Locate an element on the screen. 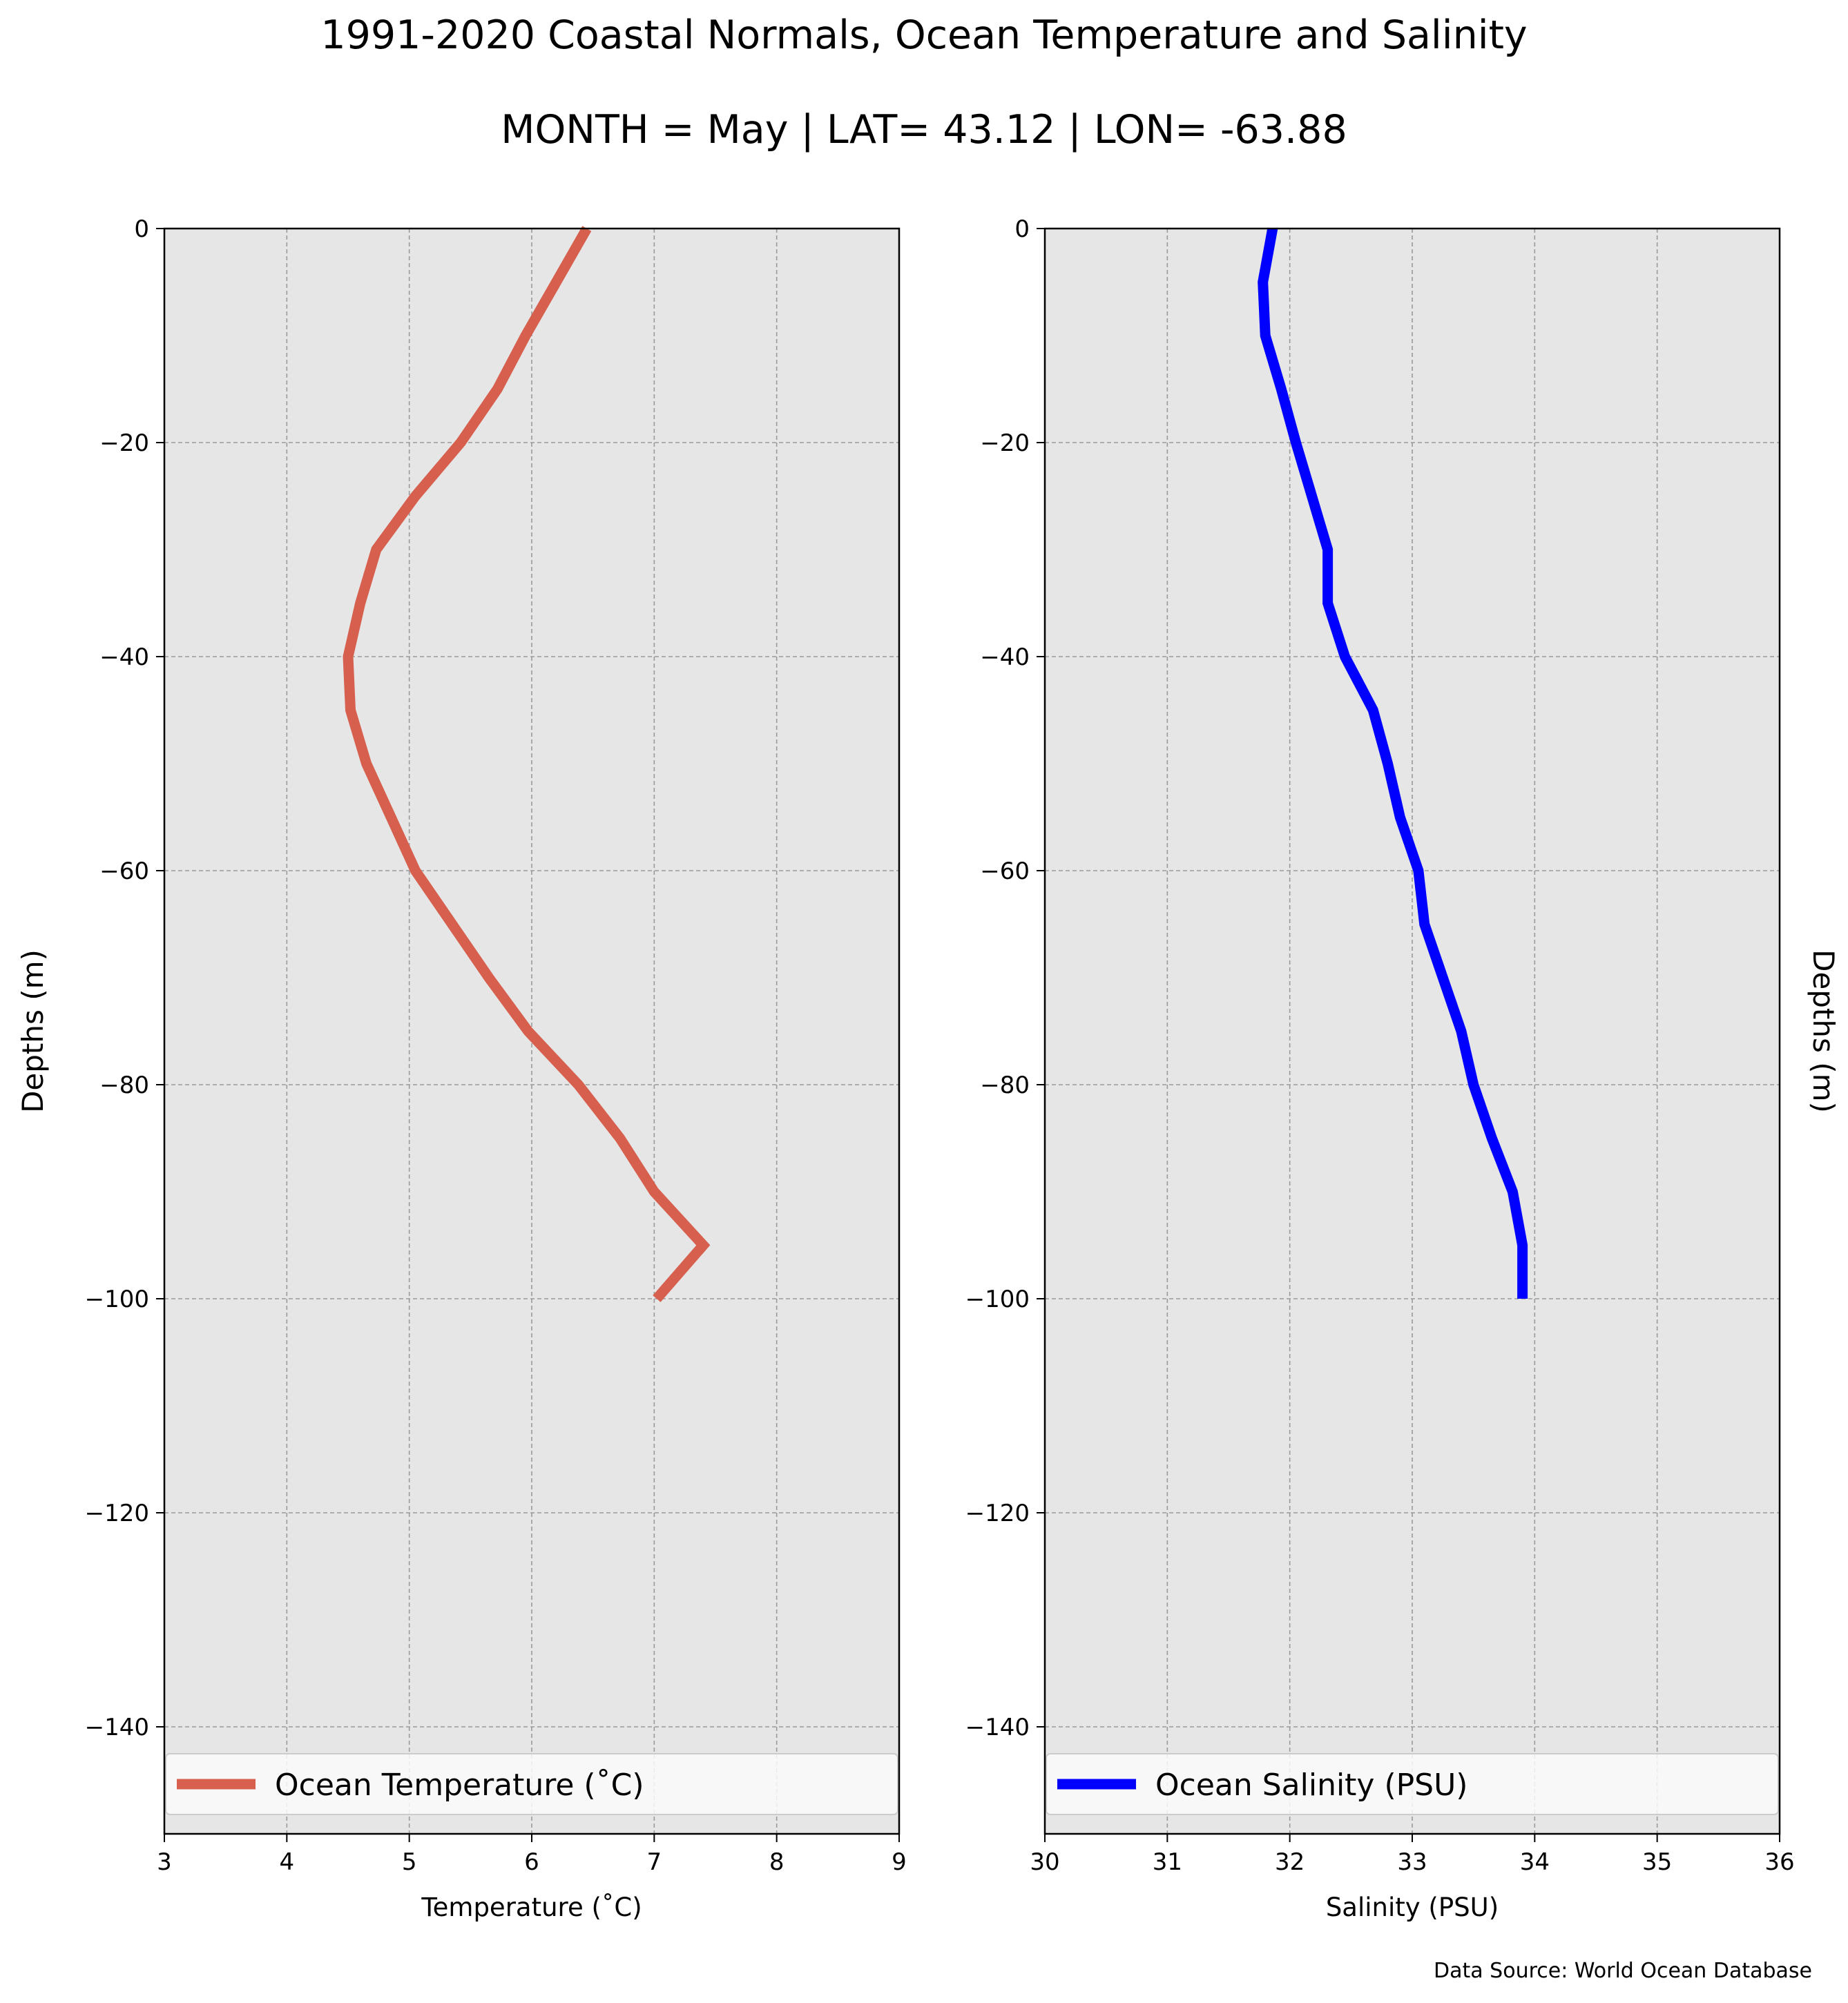 The height and width of the screenshot is (2003, 1848). x-tick-label: 34 is located at coordinates (1535, 1862).